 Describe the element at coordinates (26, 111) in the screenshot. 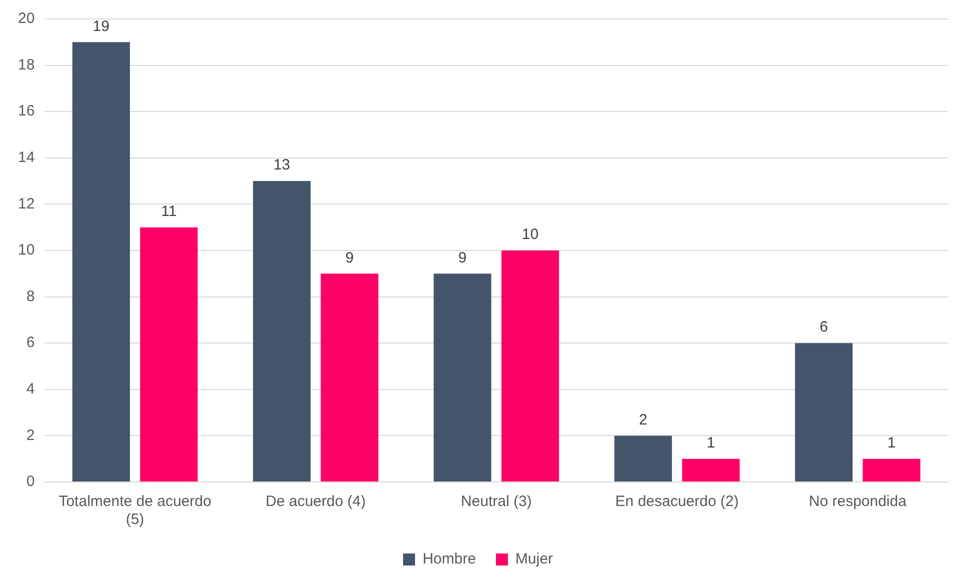

I see `y-tick-label: 16` at that location.